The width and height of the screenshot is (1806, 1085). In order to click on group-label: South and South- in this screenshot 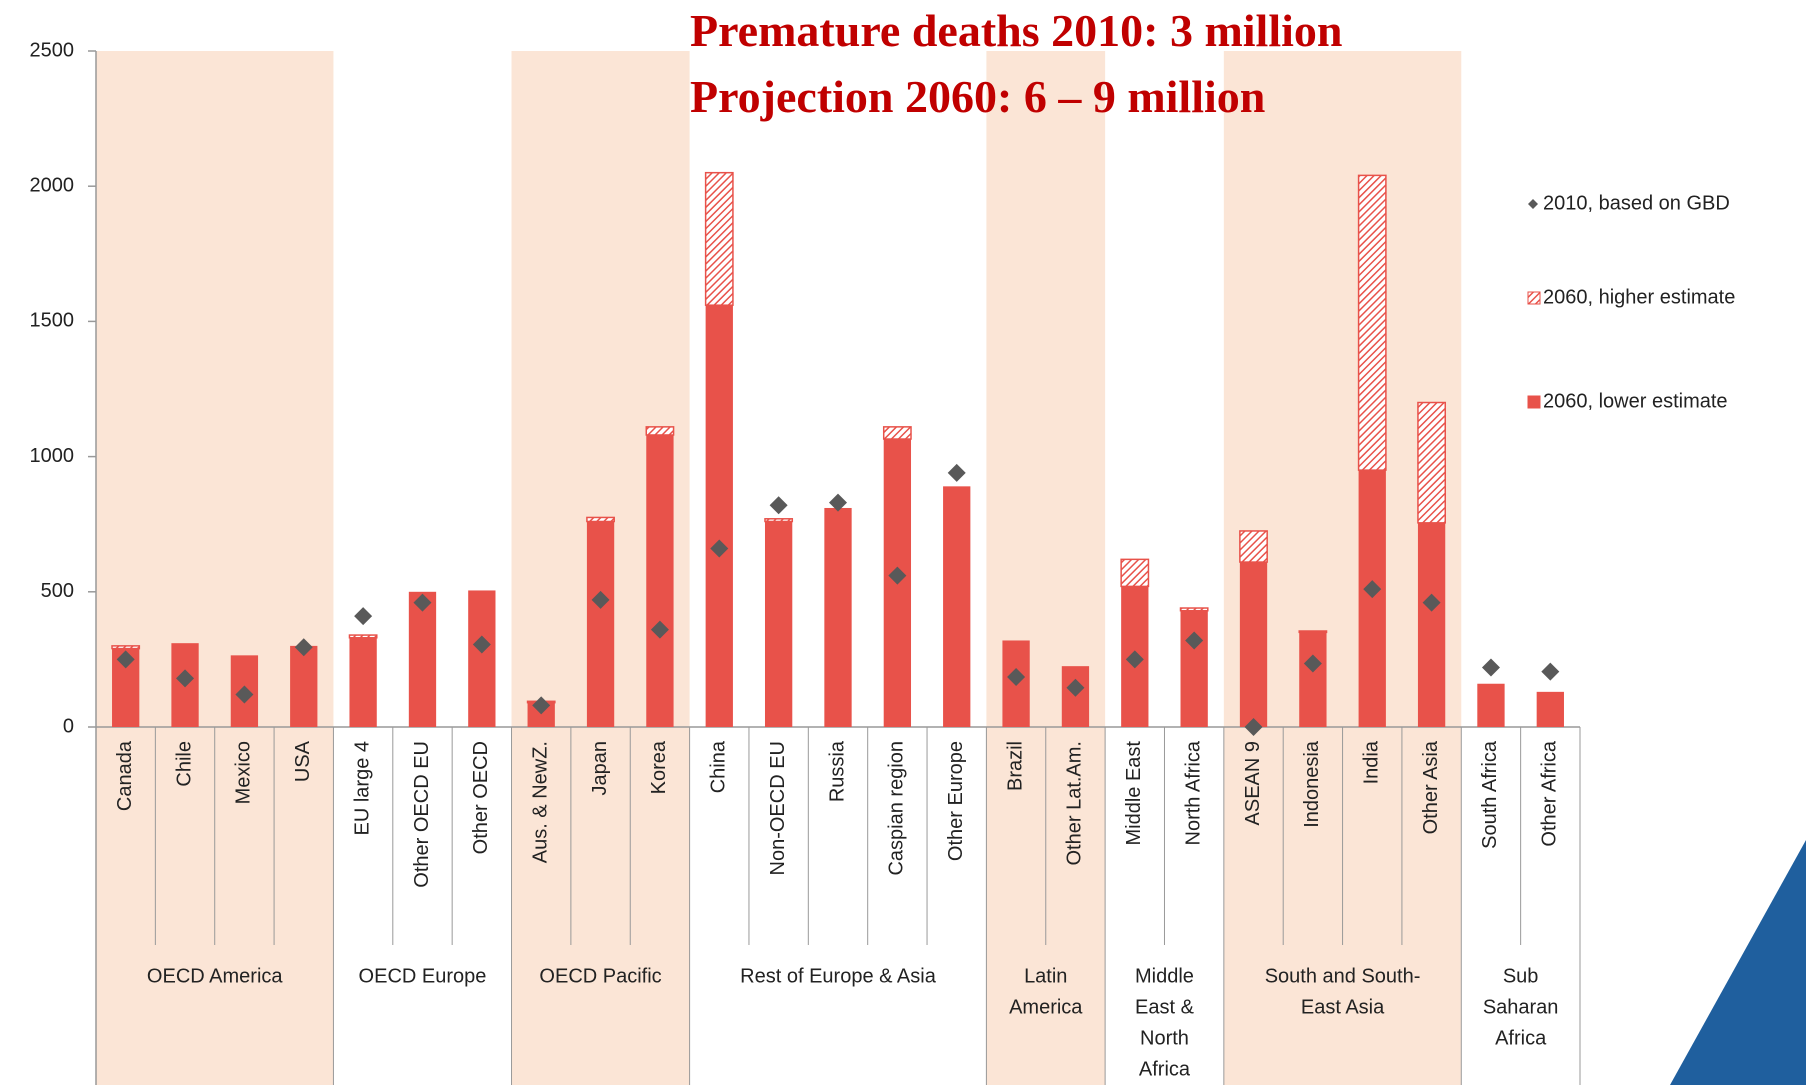, I will do `click(1343, 976)`.